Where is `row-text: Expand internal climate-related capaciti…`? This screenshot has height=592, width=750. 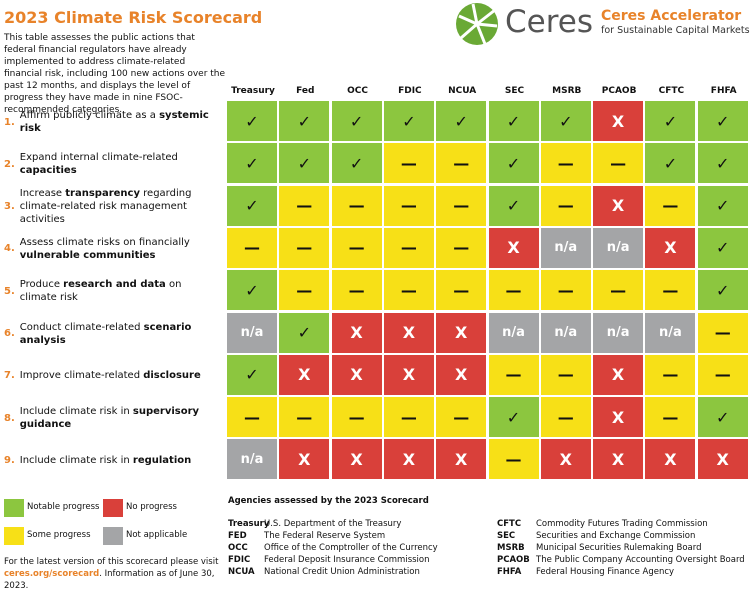 row-text: Expand internal climate-related capaciti… is located at coordinates (120, 164).